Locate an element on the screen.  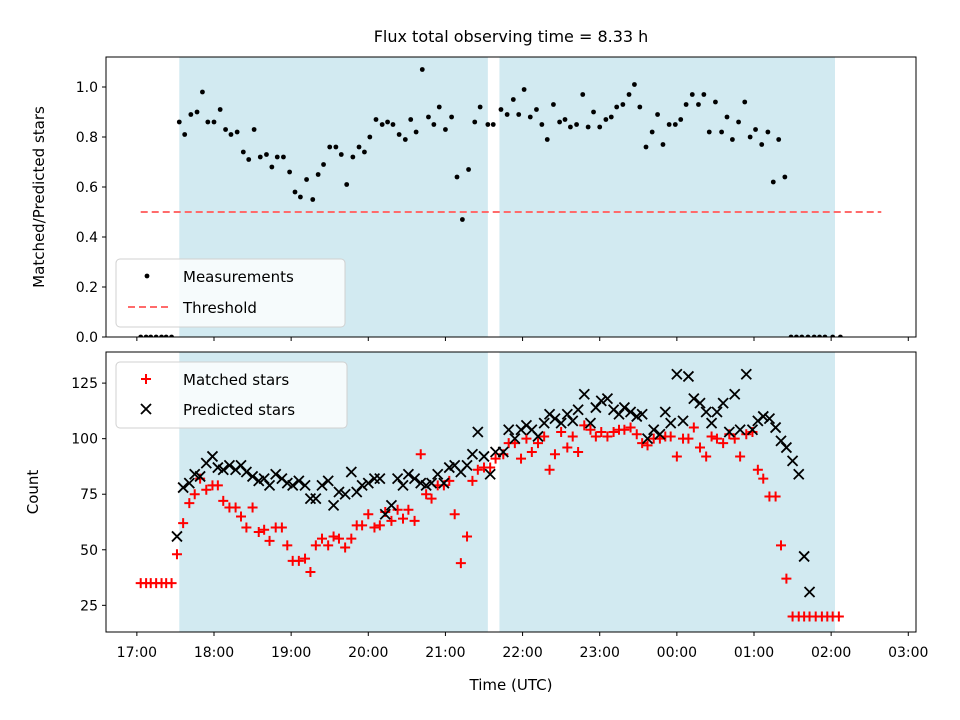
x-tick-label: 01:00 is located at coordinates (754, 653).